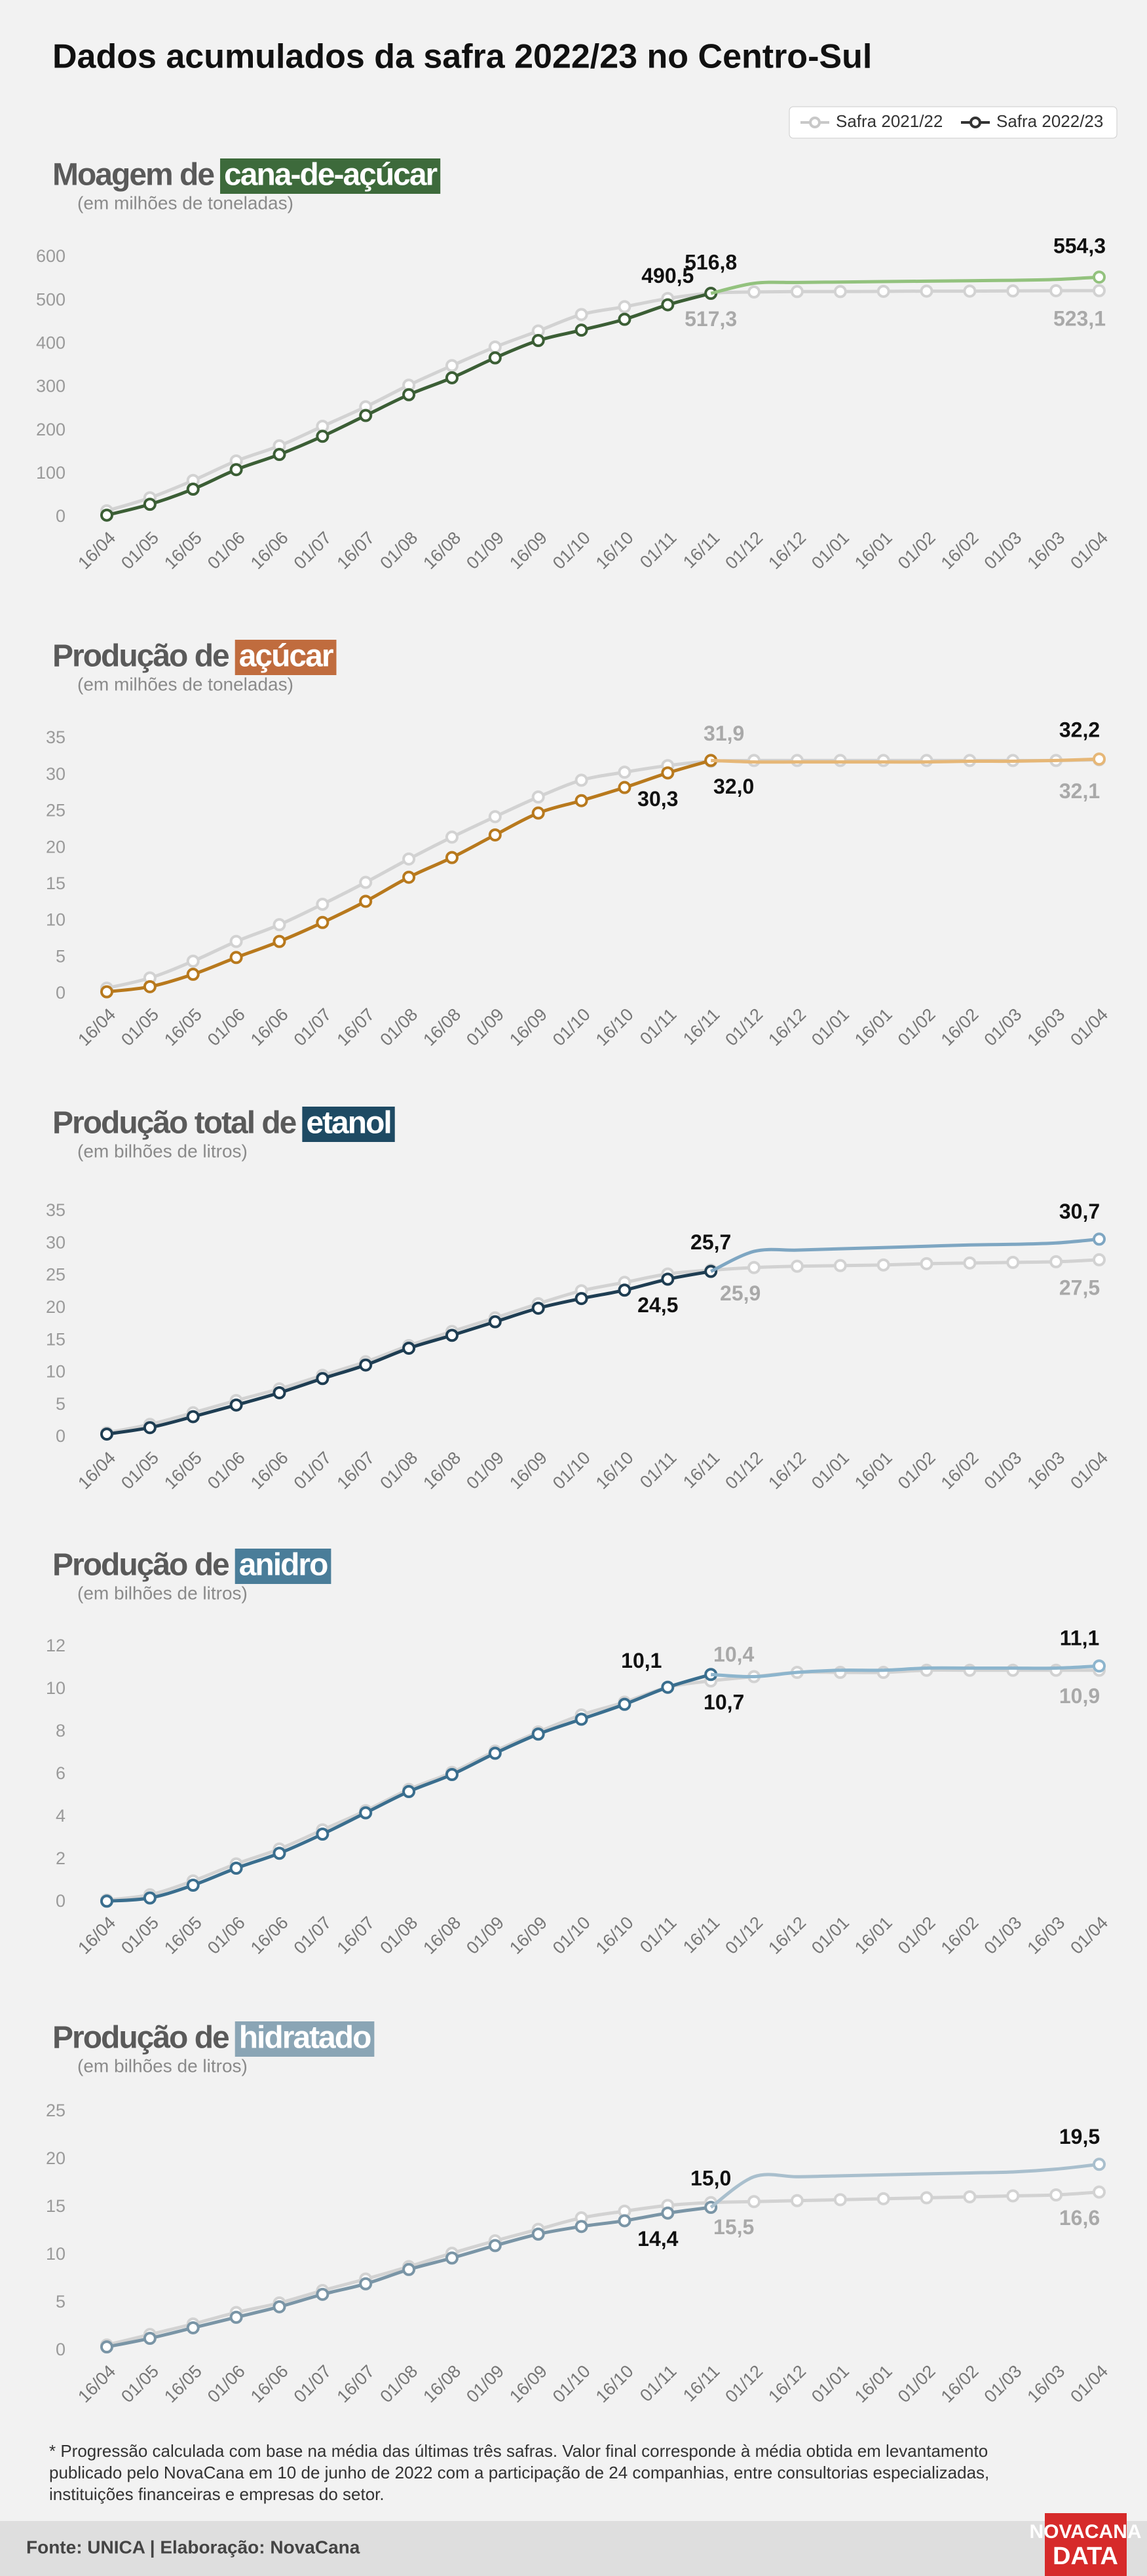  I want to click on chart-subtitle: (em bilhões de litros), so click(162, 1151).